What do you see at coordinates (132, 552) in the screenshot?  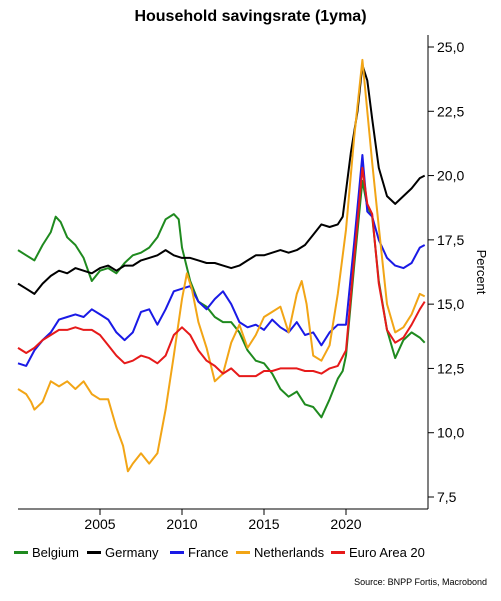 I see `legend-label: Germany` at bounding box center [132, 552].